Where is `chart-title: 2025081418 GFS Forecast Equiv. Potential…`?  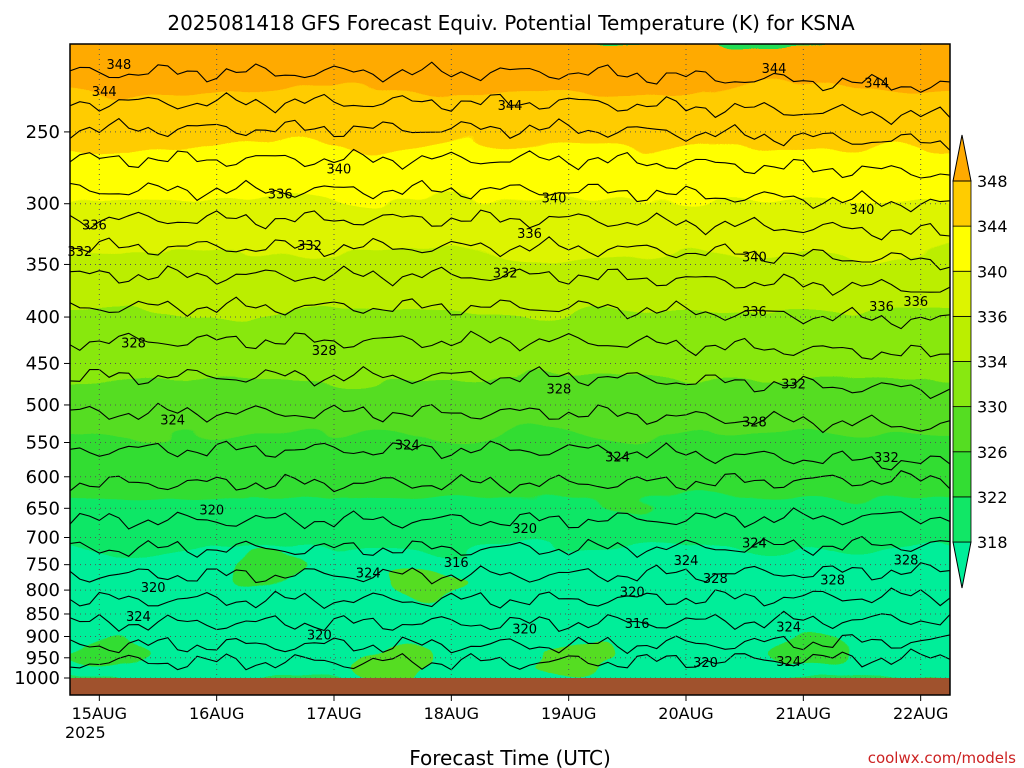
chart-title: 2025081418 GFS Forecast Equiv. Potential… is located at coordinates (511, 23).